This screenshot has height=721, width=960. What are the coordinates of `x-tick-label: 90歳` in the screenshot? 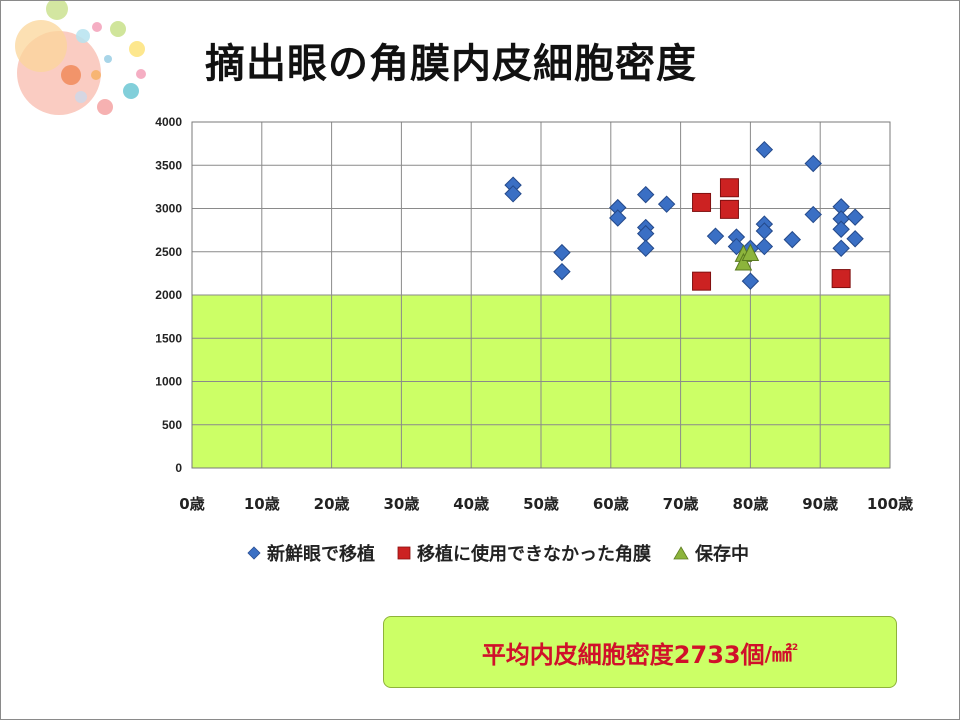 It's located at (820, 504).